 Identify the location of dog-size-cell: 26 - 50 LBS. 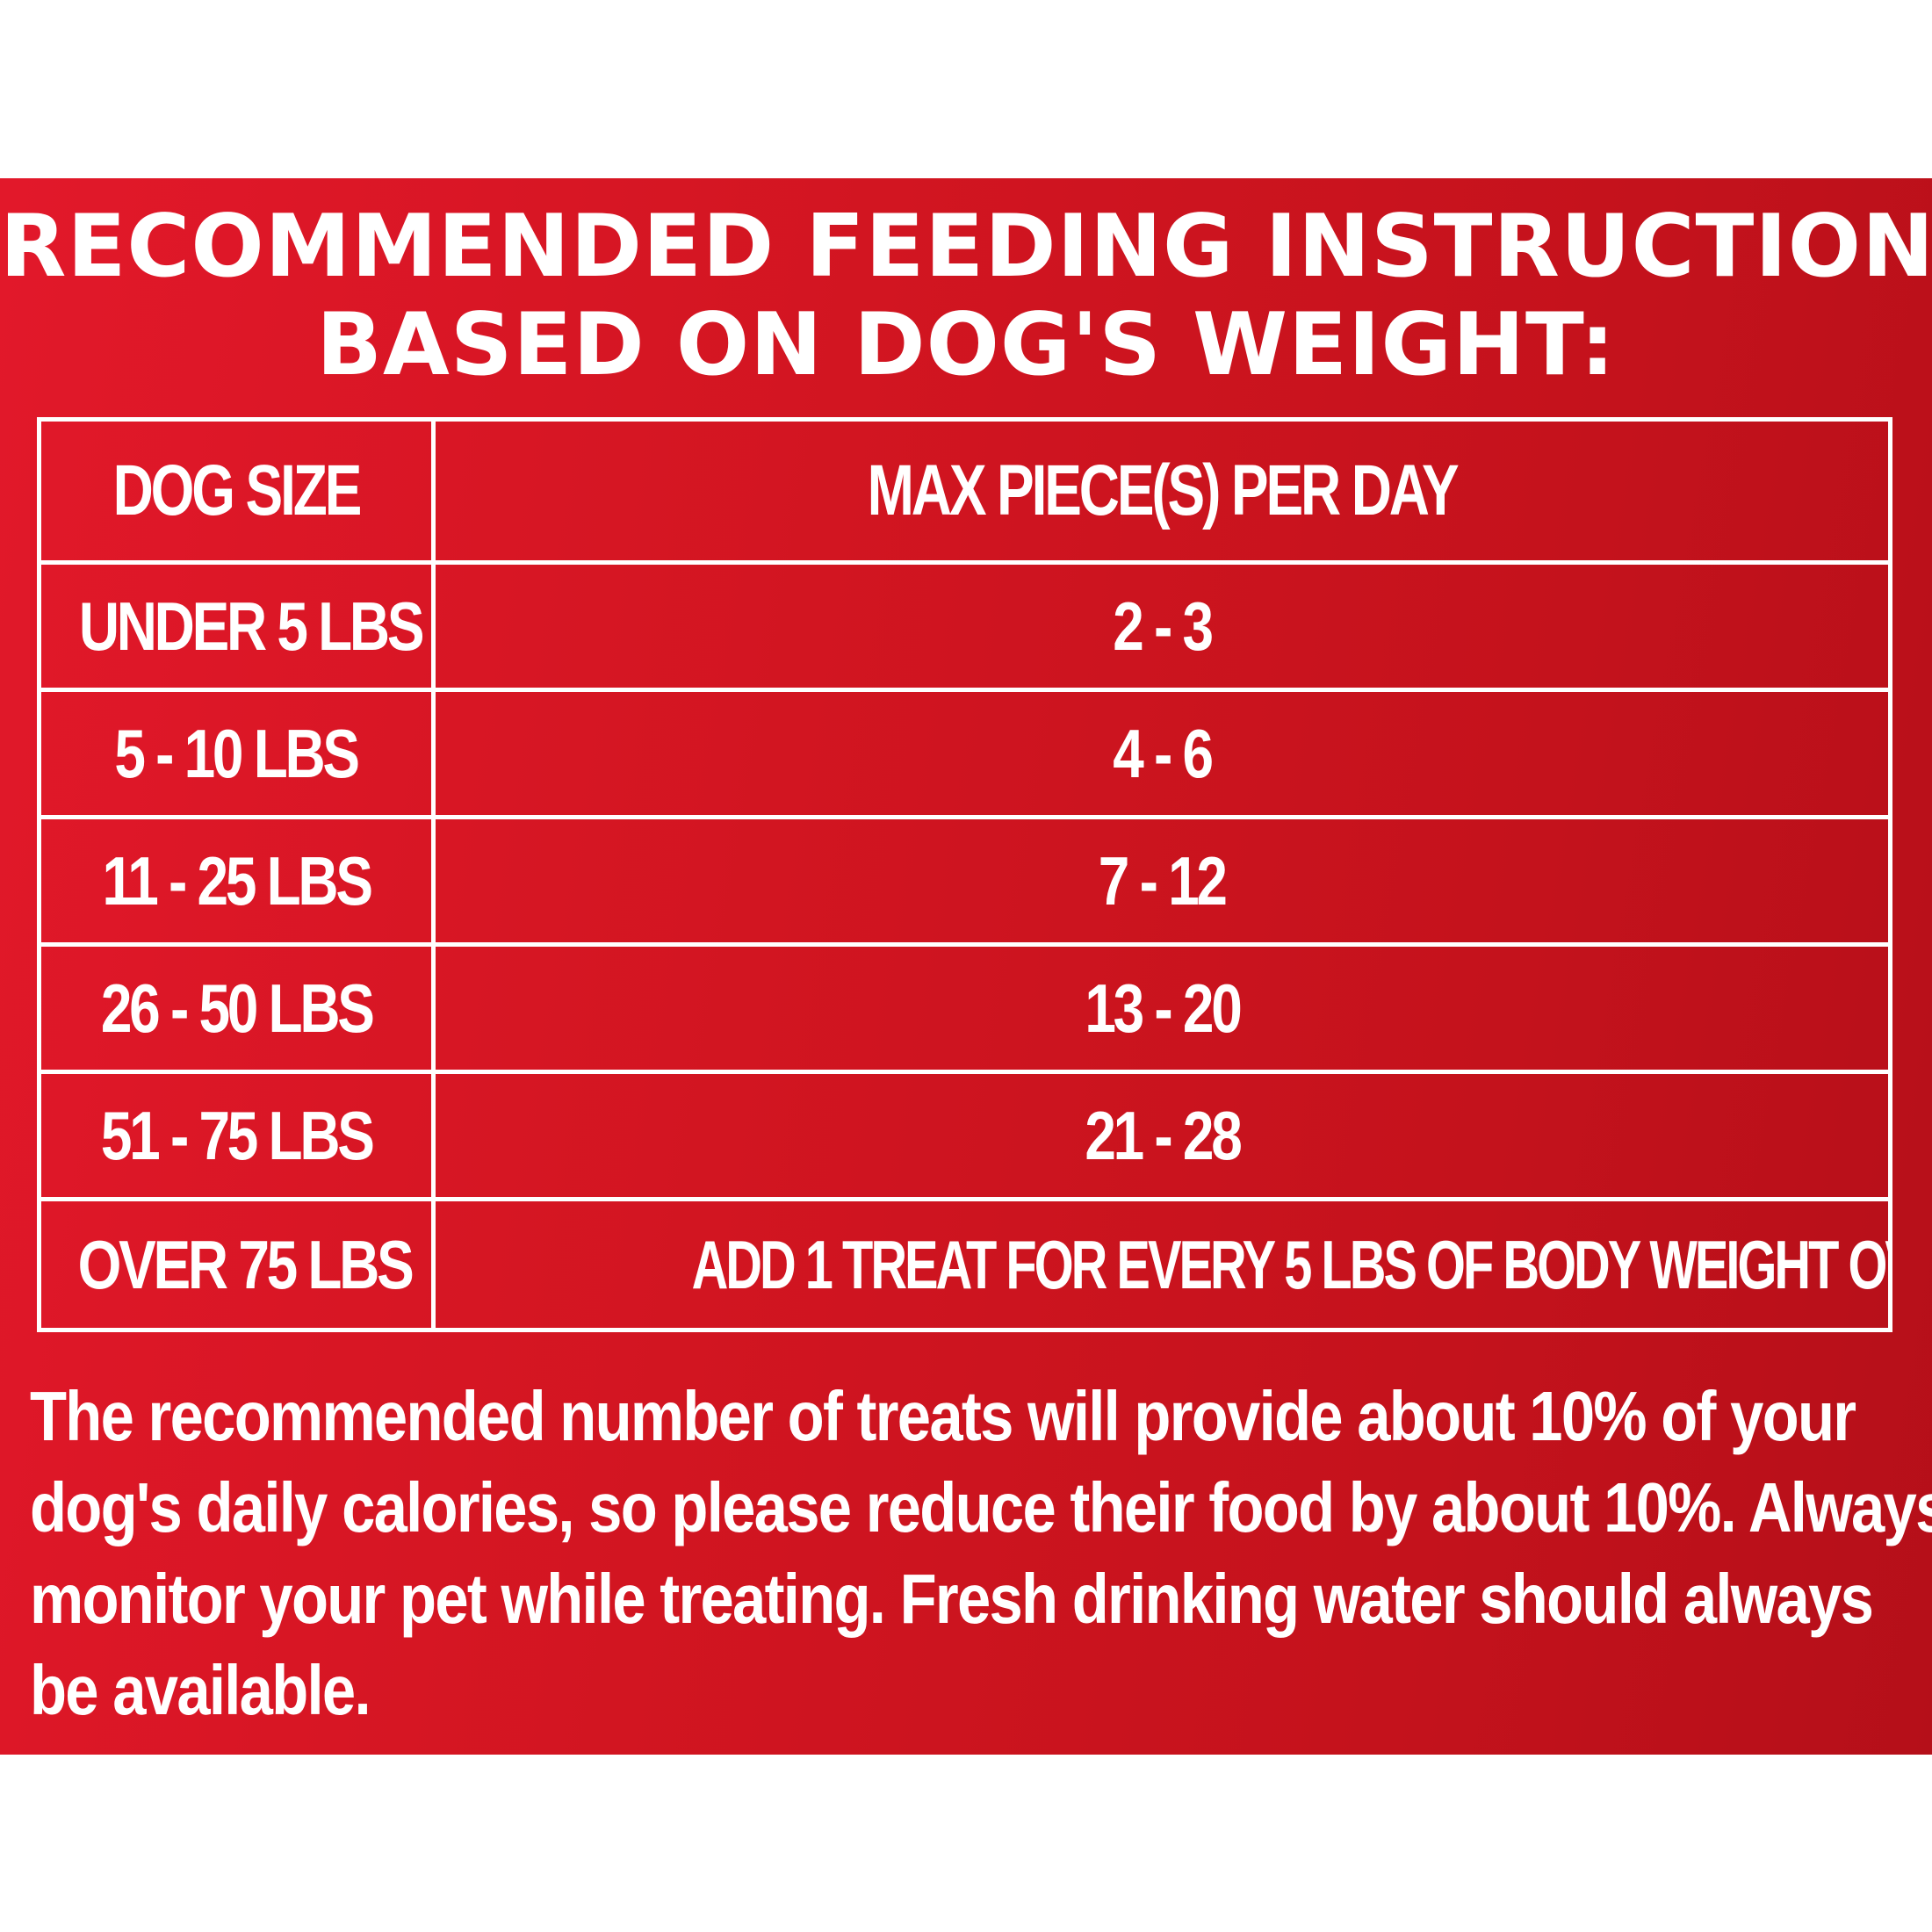
(236, 1008).